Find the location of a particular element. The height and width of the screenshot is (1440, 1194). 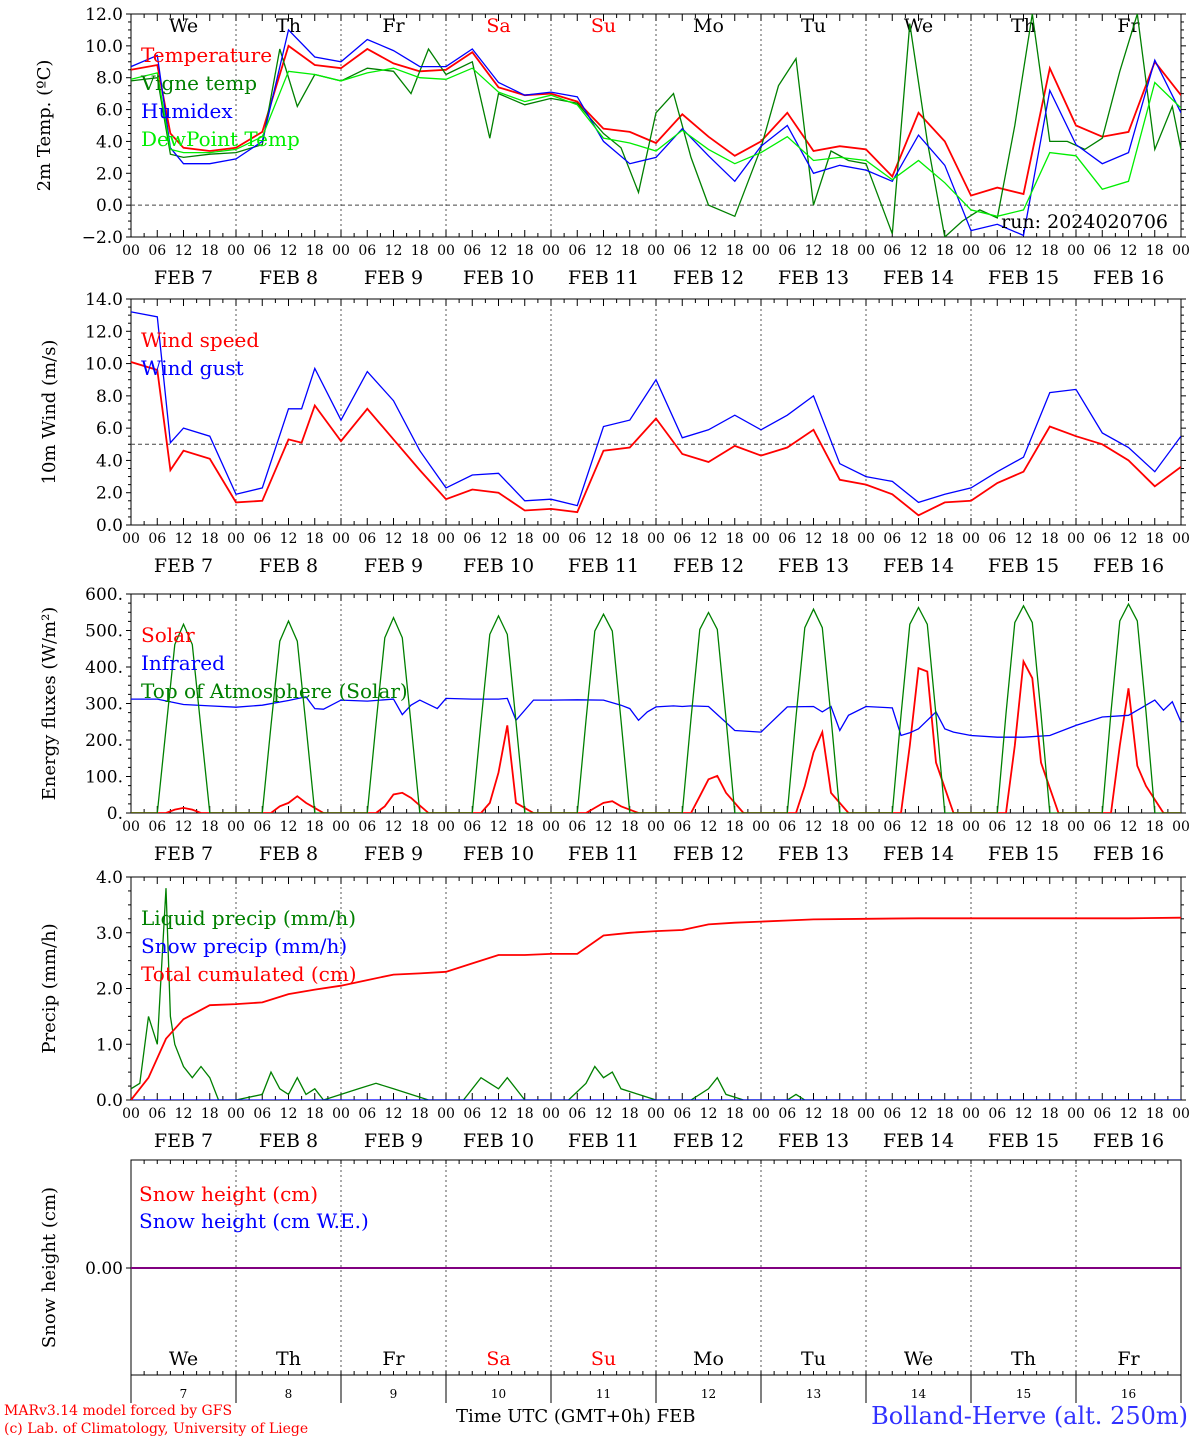

y-axis-label: Energy fluxes (W/m²) is located at coordinates (49, 704).